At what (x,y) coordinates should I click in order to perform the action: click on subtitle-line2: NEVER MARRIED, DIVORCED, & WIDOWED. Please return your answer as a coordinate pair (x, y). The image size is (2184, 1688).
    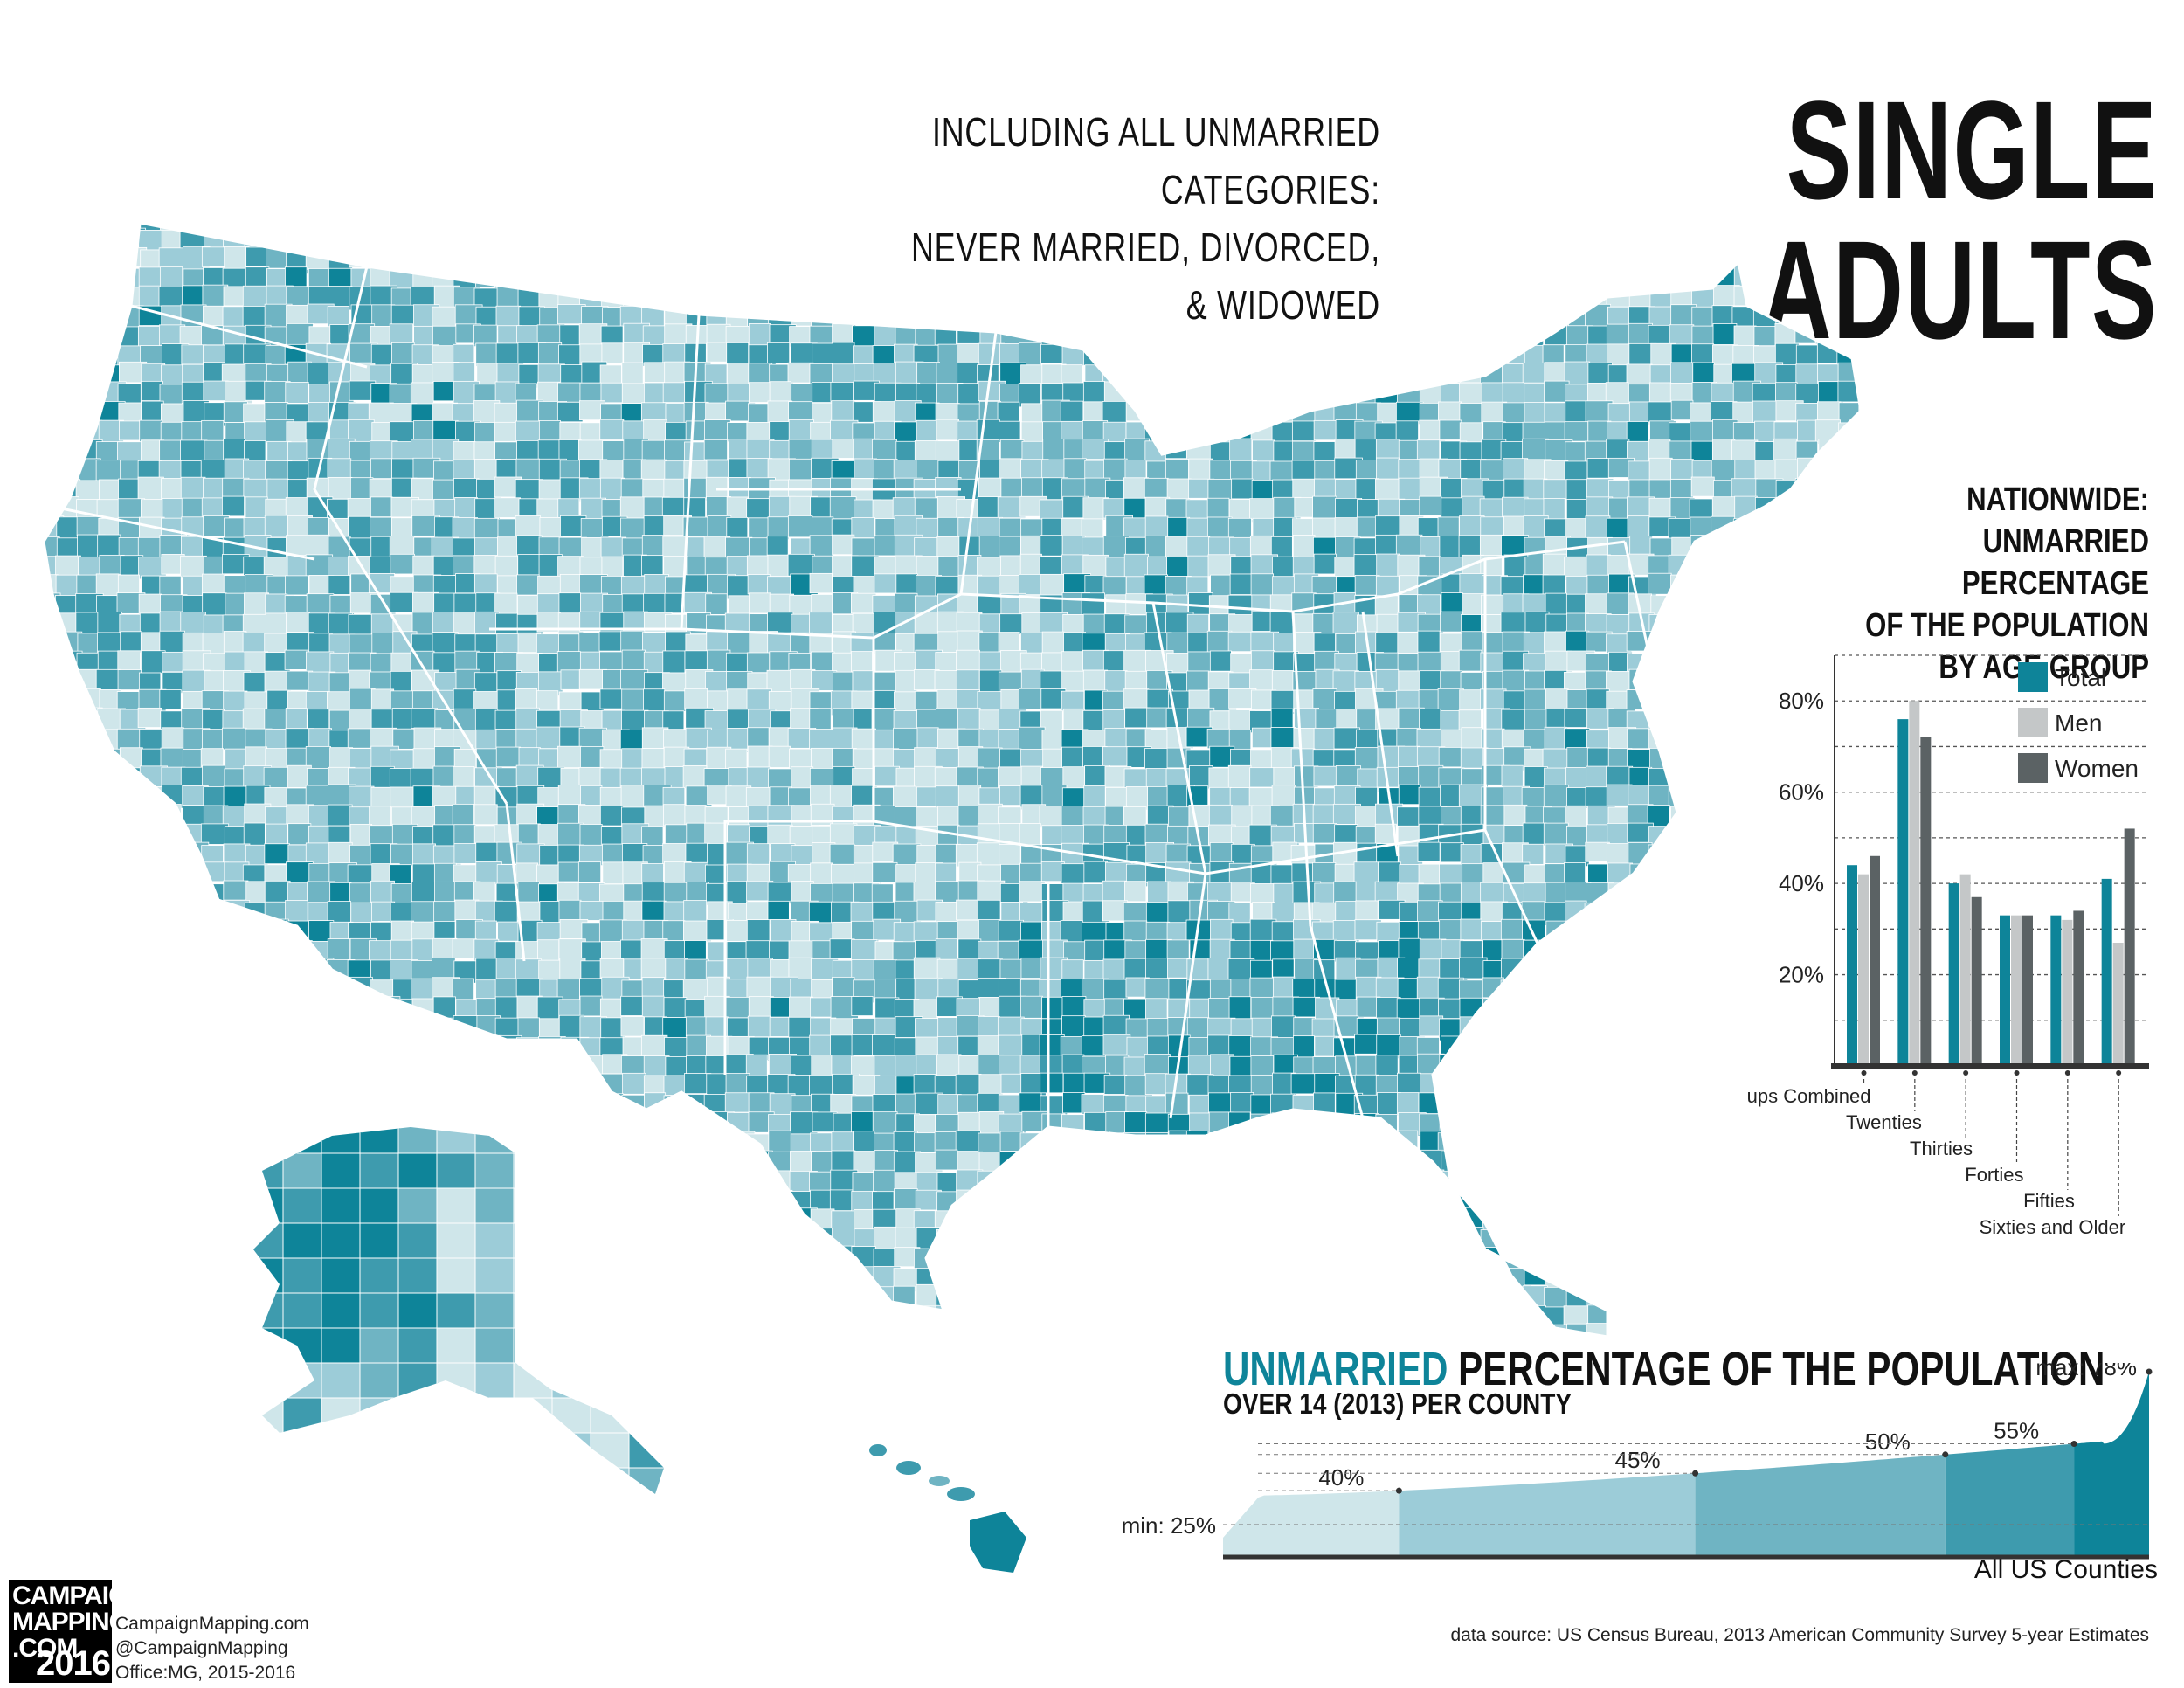
    Looking at the image, I should click on (1145, 276).